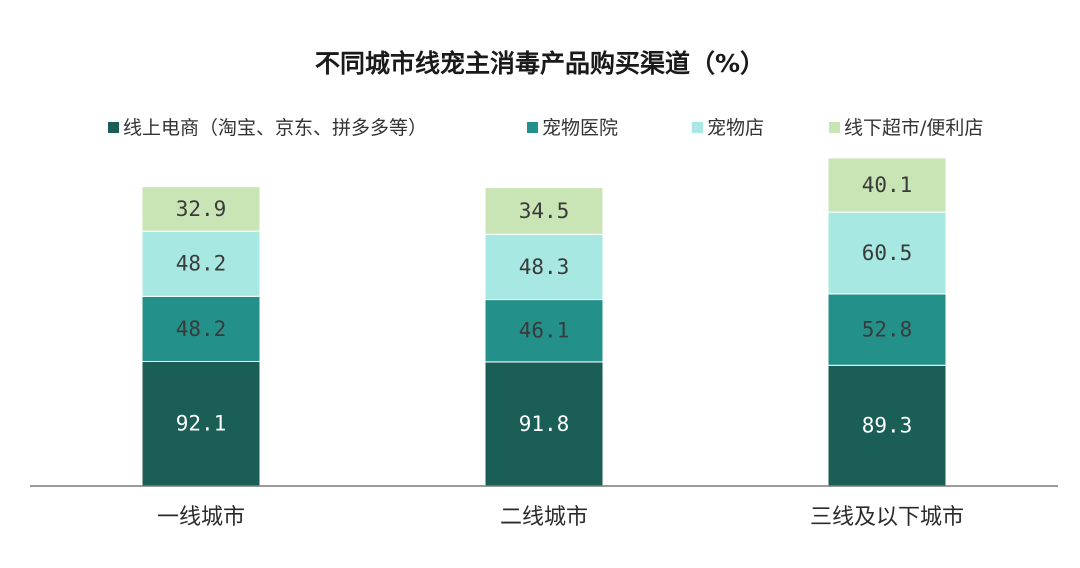  I want to click on legend-label: 宠物店, so click(735, 128).